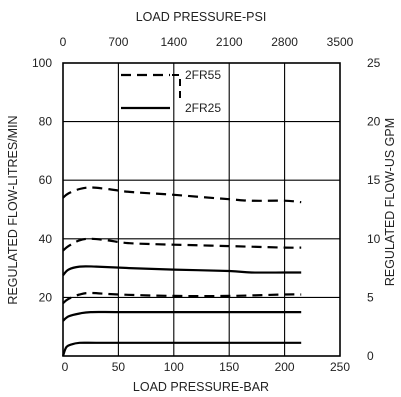 The width and height of the screenshot is (401, 397). What do you see at coordinates (46, 297) in the screenshot?
I see `y-left-tick-label: 20` at bounding box center [46, 297].